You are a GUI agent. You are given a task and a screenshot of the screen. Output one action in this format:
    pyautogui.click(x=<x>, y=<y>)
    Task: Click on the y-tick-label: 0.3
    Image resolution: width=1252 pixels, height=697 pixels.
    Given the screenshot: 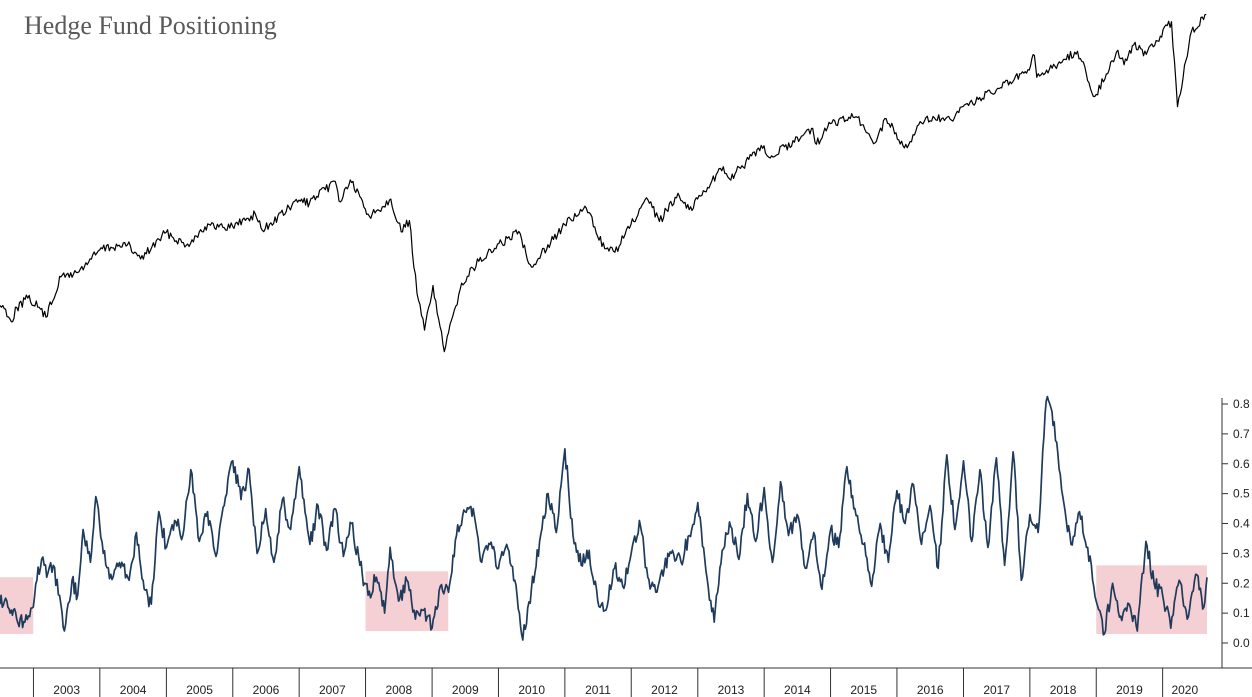 What is the action you would take?
    pyautogui.click(x=1241, y=553)
    